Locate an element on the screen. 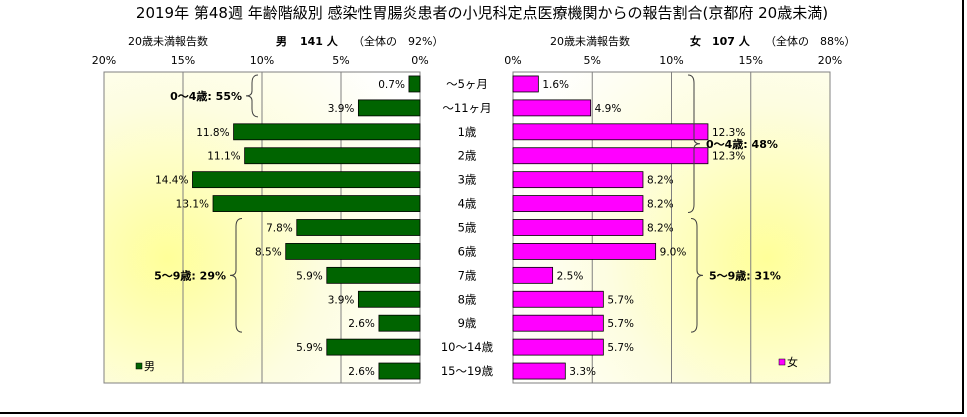 This screenshot has width=967, height=417. legend-swatch-female is located at coordinates (782, 362).